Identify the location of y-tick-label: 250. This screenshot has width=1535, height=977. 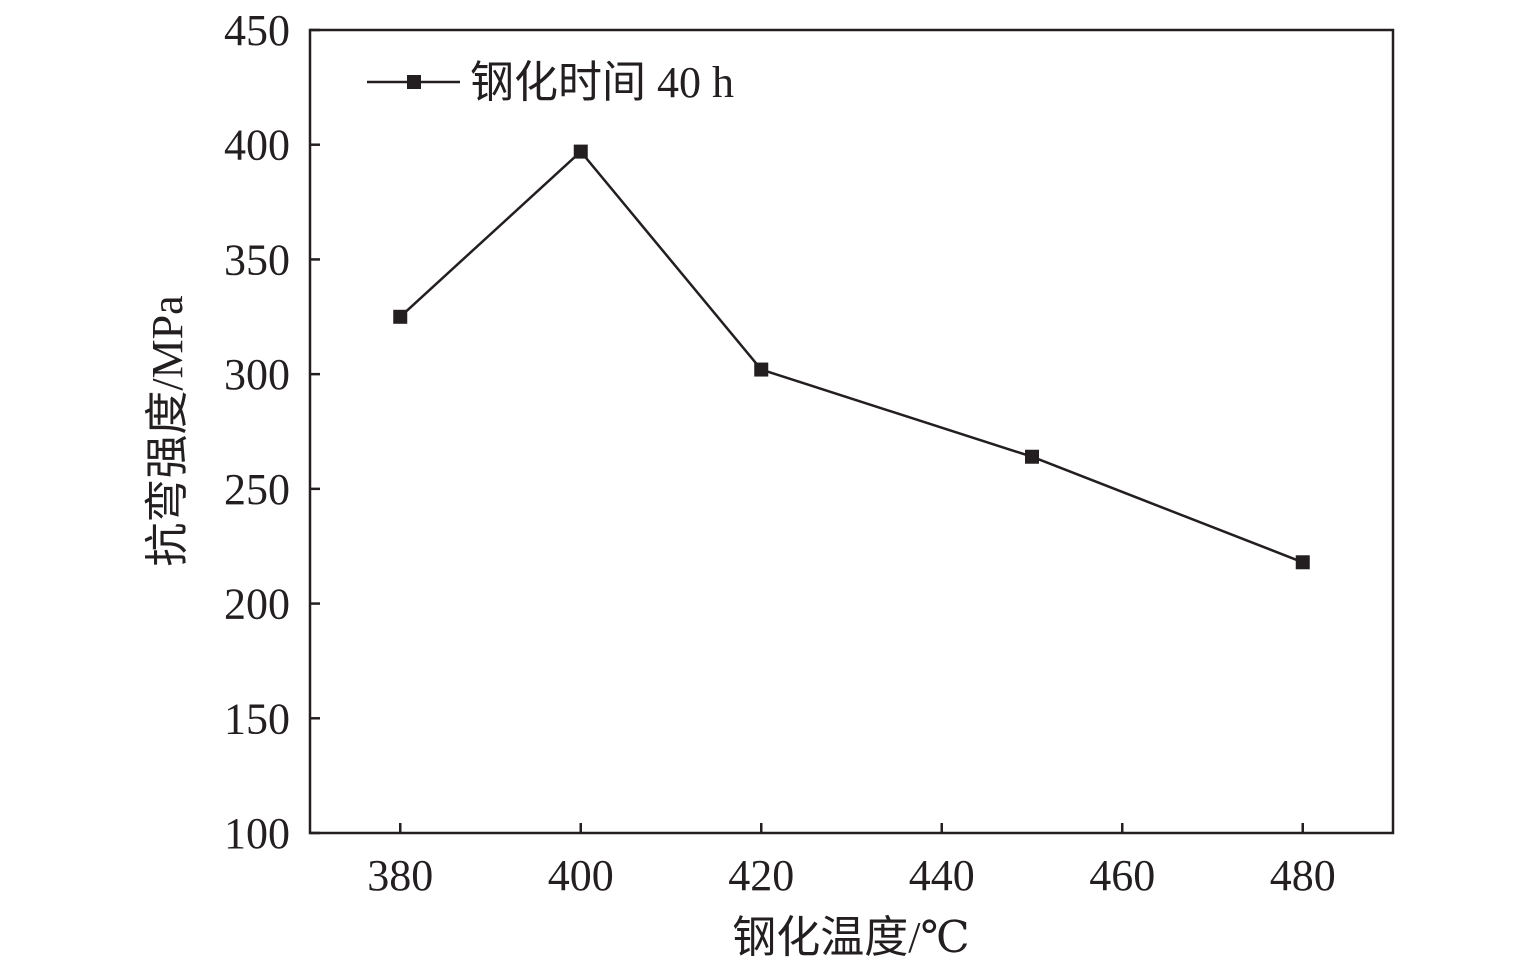
(257, 489).